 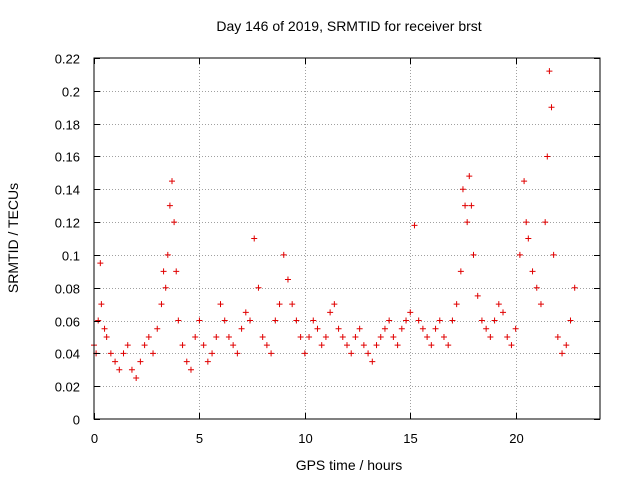 I want to click on x-tick-label: 20, so click(x=516, y=438).